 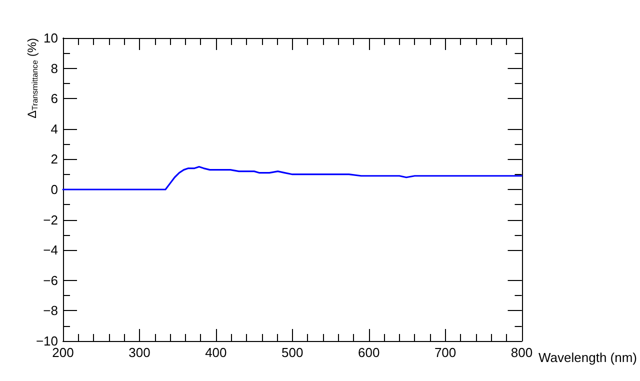 I want to click on x-tick-label: 300, so click(x=139, y=352).